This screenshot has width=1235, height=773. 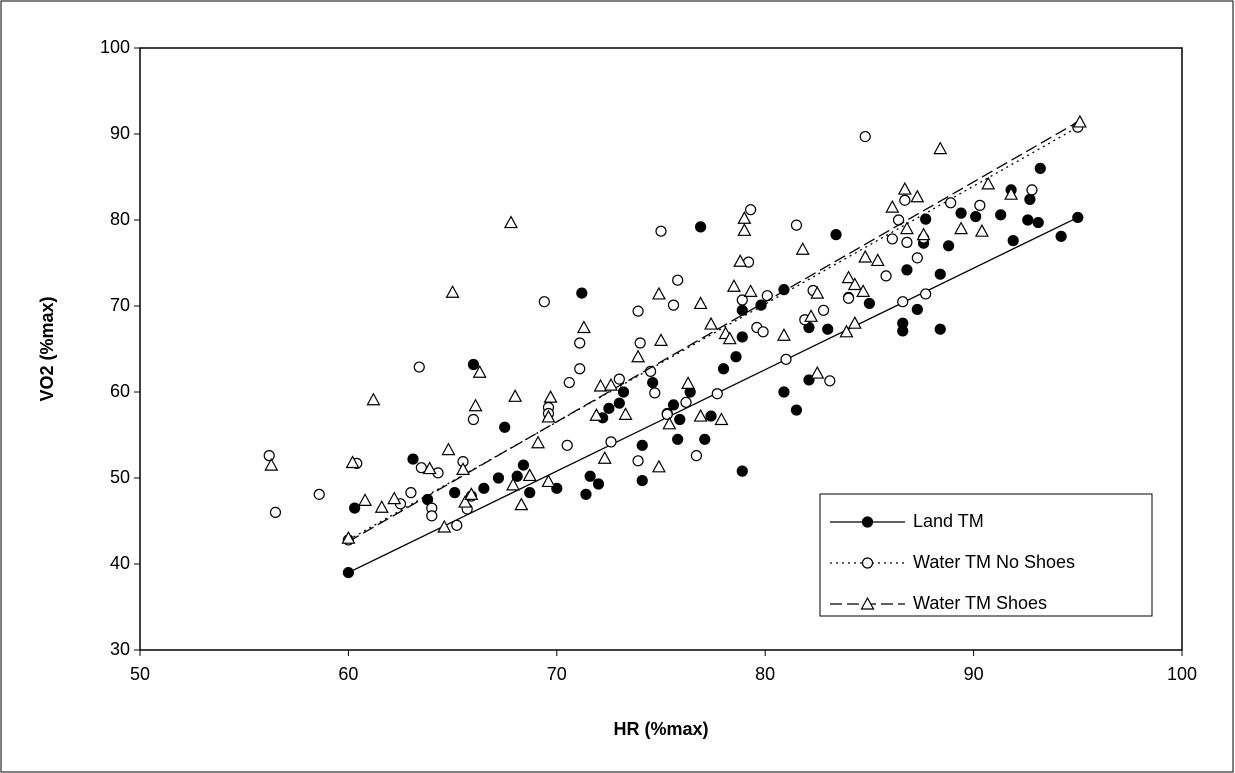 What do you see at coordinates (140, 674) in the screenshot?
I see `x-tick-label: 50` at bounding box center [140, 674].